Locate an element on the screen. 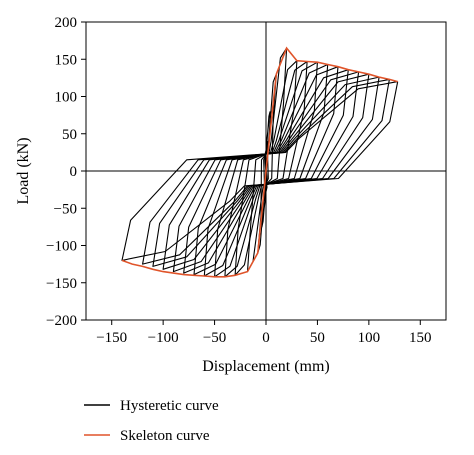 The image size is (474, 455). legend-label-hysteretic: Hysteretic curve is located at coordinates (169, 406).